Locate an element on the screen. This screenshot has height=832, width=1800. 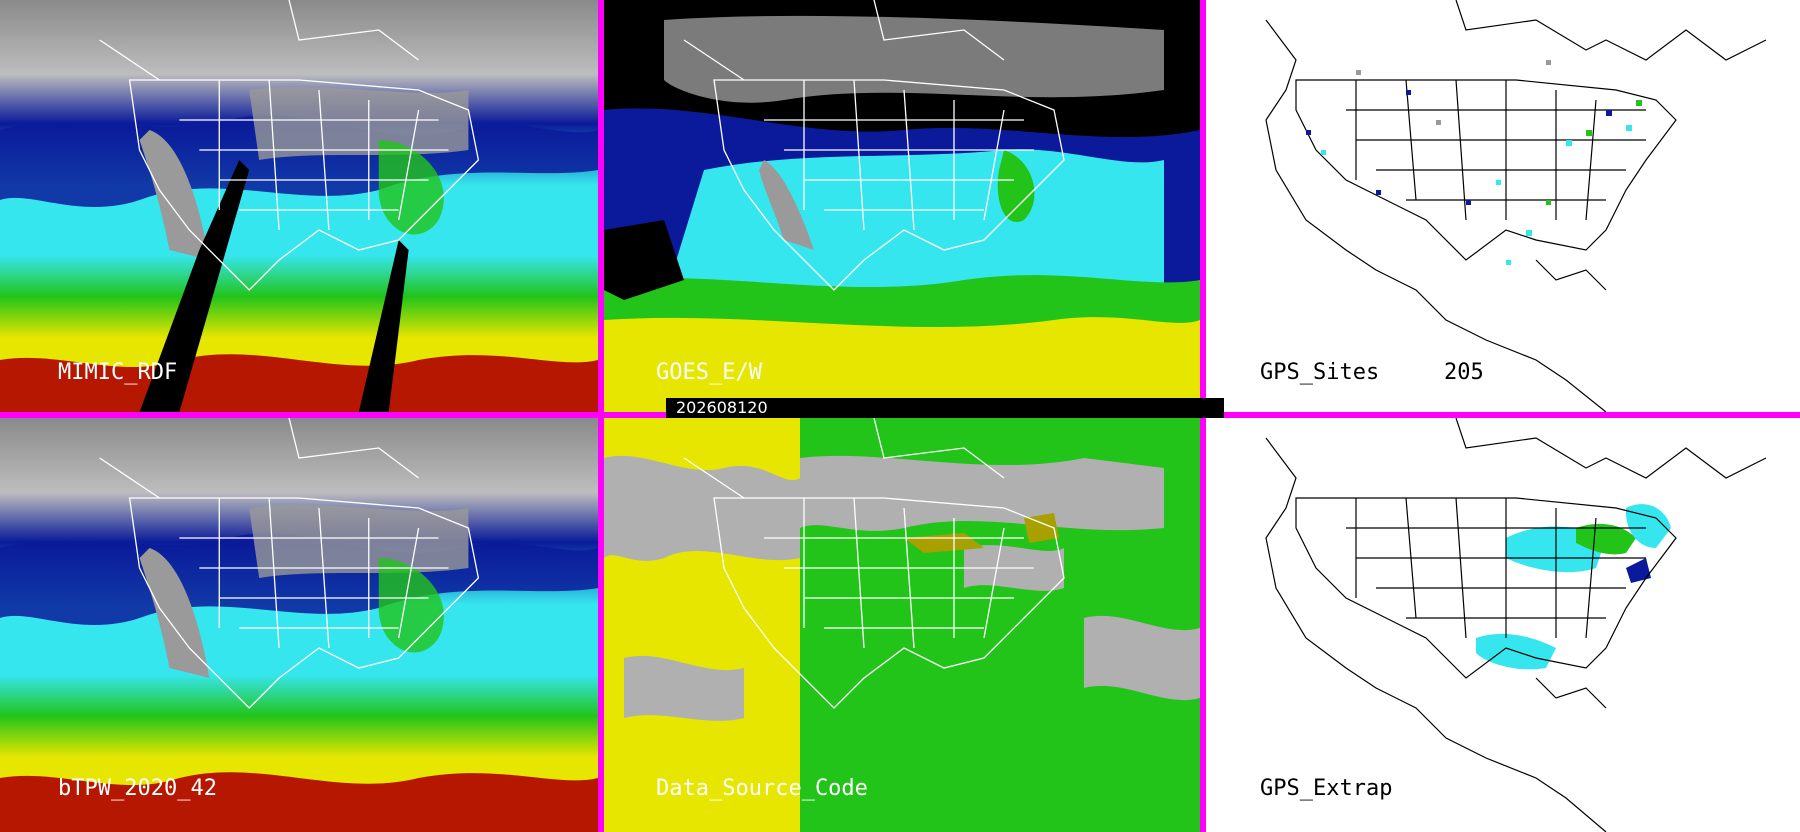
mimic-label: MIMIC_RDF is located at coordinates (118, 372).